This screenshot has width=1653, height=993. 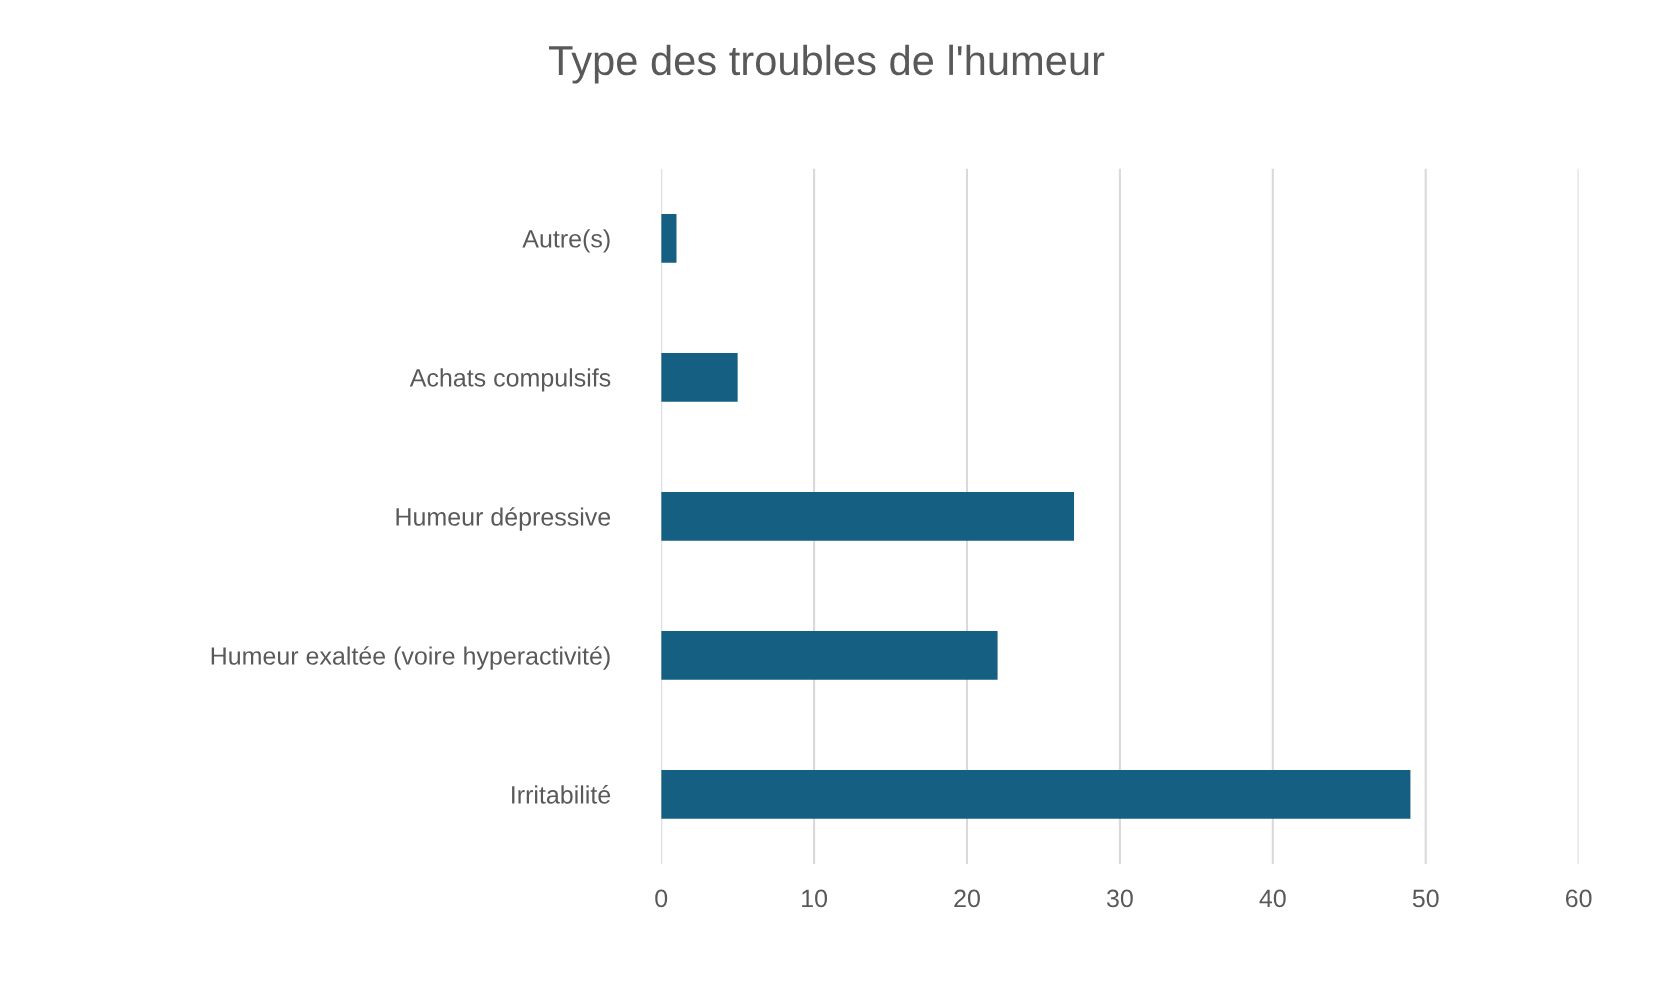 I want to click on y-tick-label: Humeur dépressive, so click(x=503, y=519).